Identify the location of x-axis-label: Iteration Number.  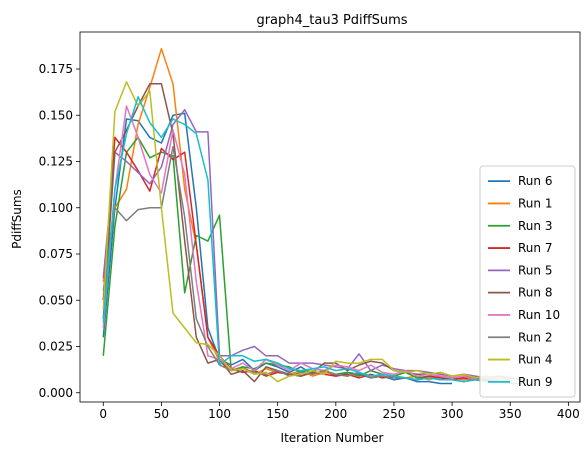
(332, 438).